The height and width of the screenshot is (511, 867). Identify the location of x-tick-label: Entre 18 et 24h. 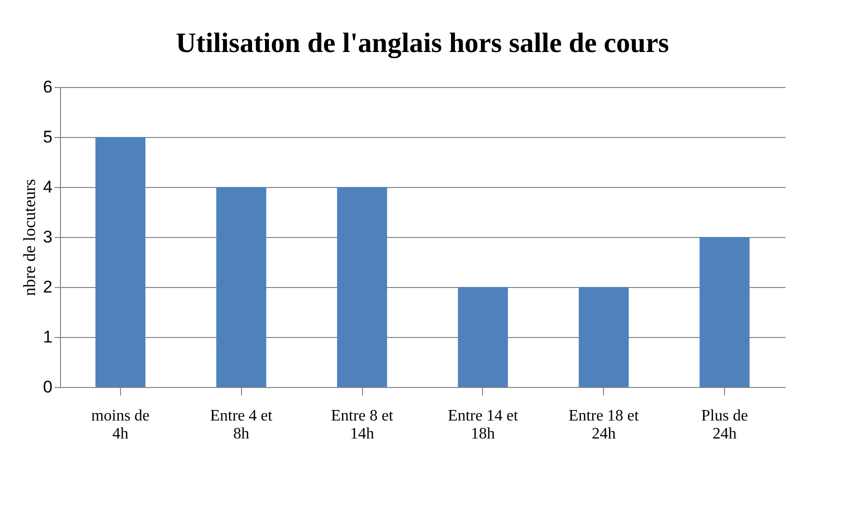
(604, 425).